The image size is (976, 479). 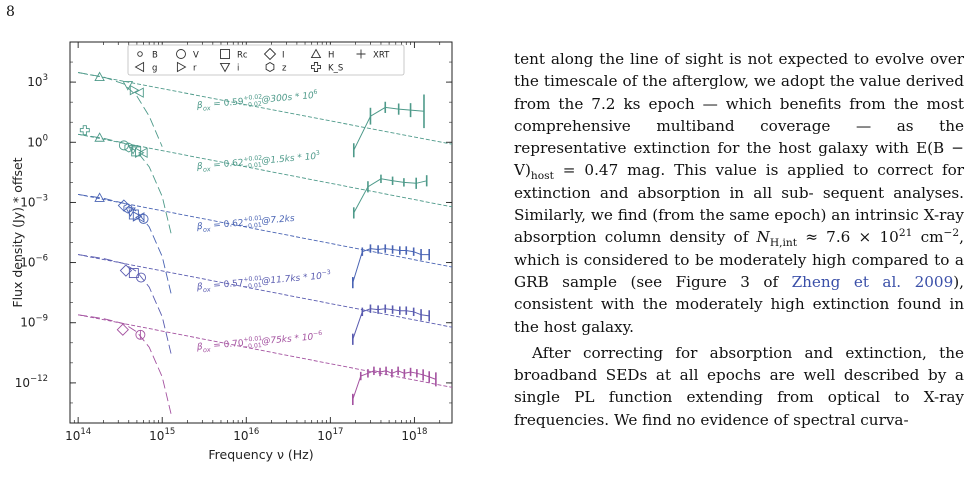 What do you see at coordinates (139, 67) in the screenshot?
I see `legend-marker-triangle-left` at bounding box center [139, 67].